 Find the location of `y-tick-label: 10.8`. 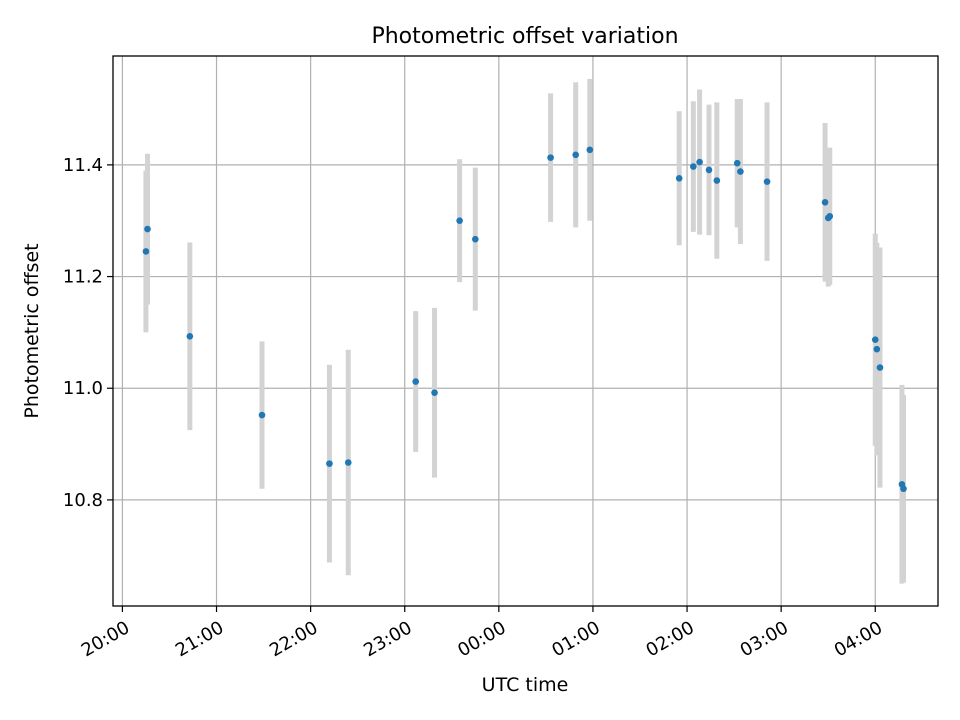

y-tick-label: 10.8 is located at coordinates (83, 500).